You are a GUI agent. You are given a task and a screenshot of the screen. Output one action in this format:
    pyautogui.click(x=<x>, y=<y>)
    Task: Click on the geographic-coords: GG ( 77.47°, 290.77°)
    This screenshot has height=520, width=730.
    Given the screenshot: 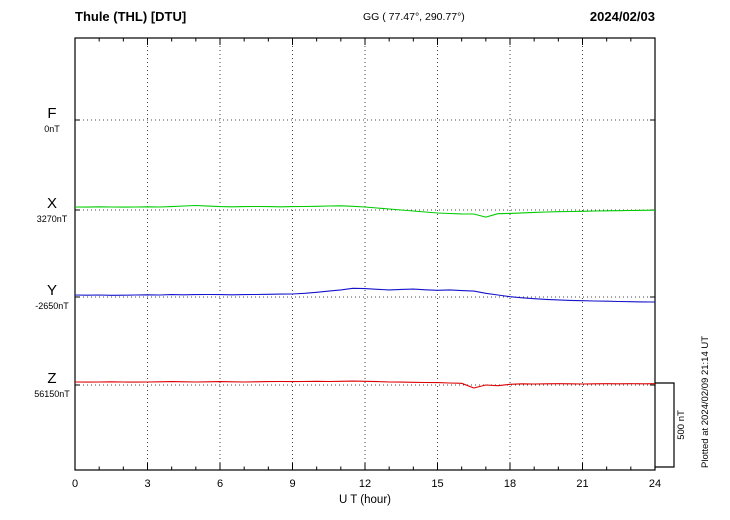 What is the action you would take?
    pyautogui.click(x=414, y=17)
    